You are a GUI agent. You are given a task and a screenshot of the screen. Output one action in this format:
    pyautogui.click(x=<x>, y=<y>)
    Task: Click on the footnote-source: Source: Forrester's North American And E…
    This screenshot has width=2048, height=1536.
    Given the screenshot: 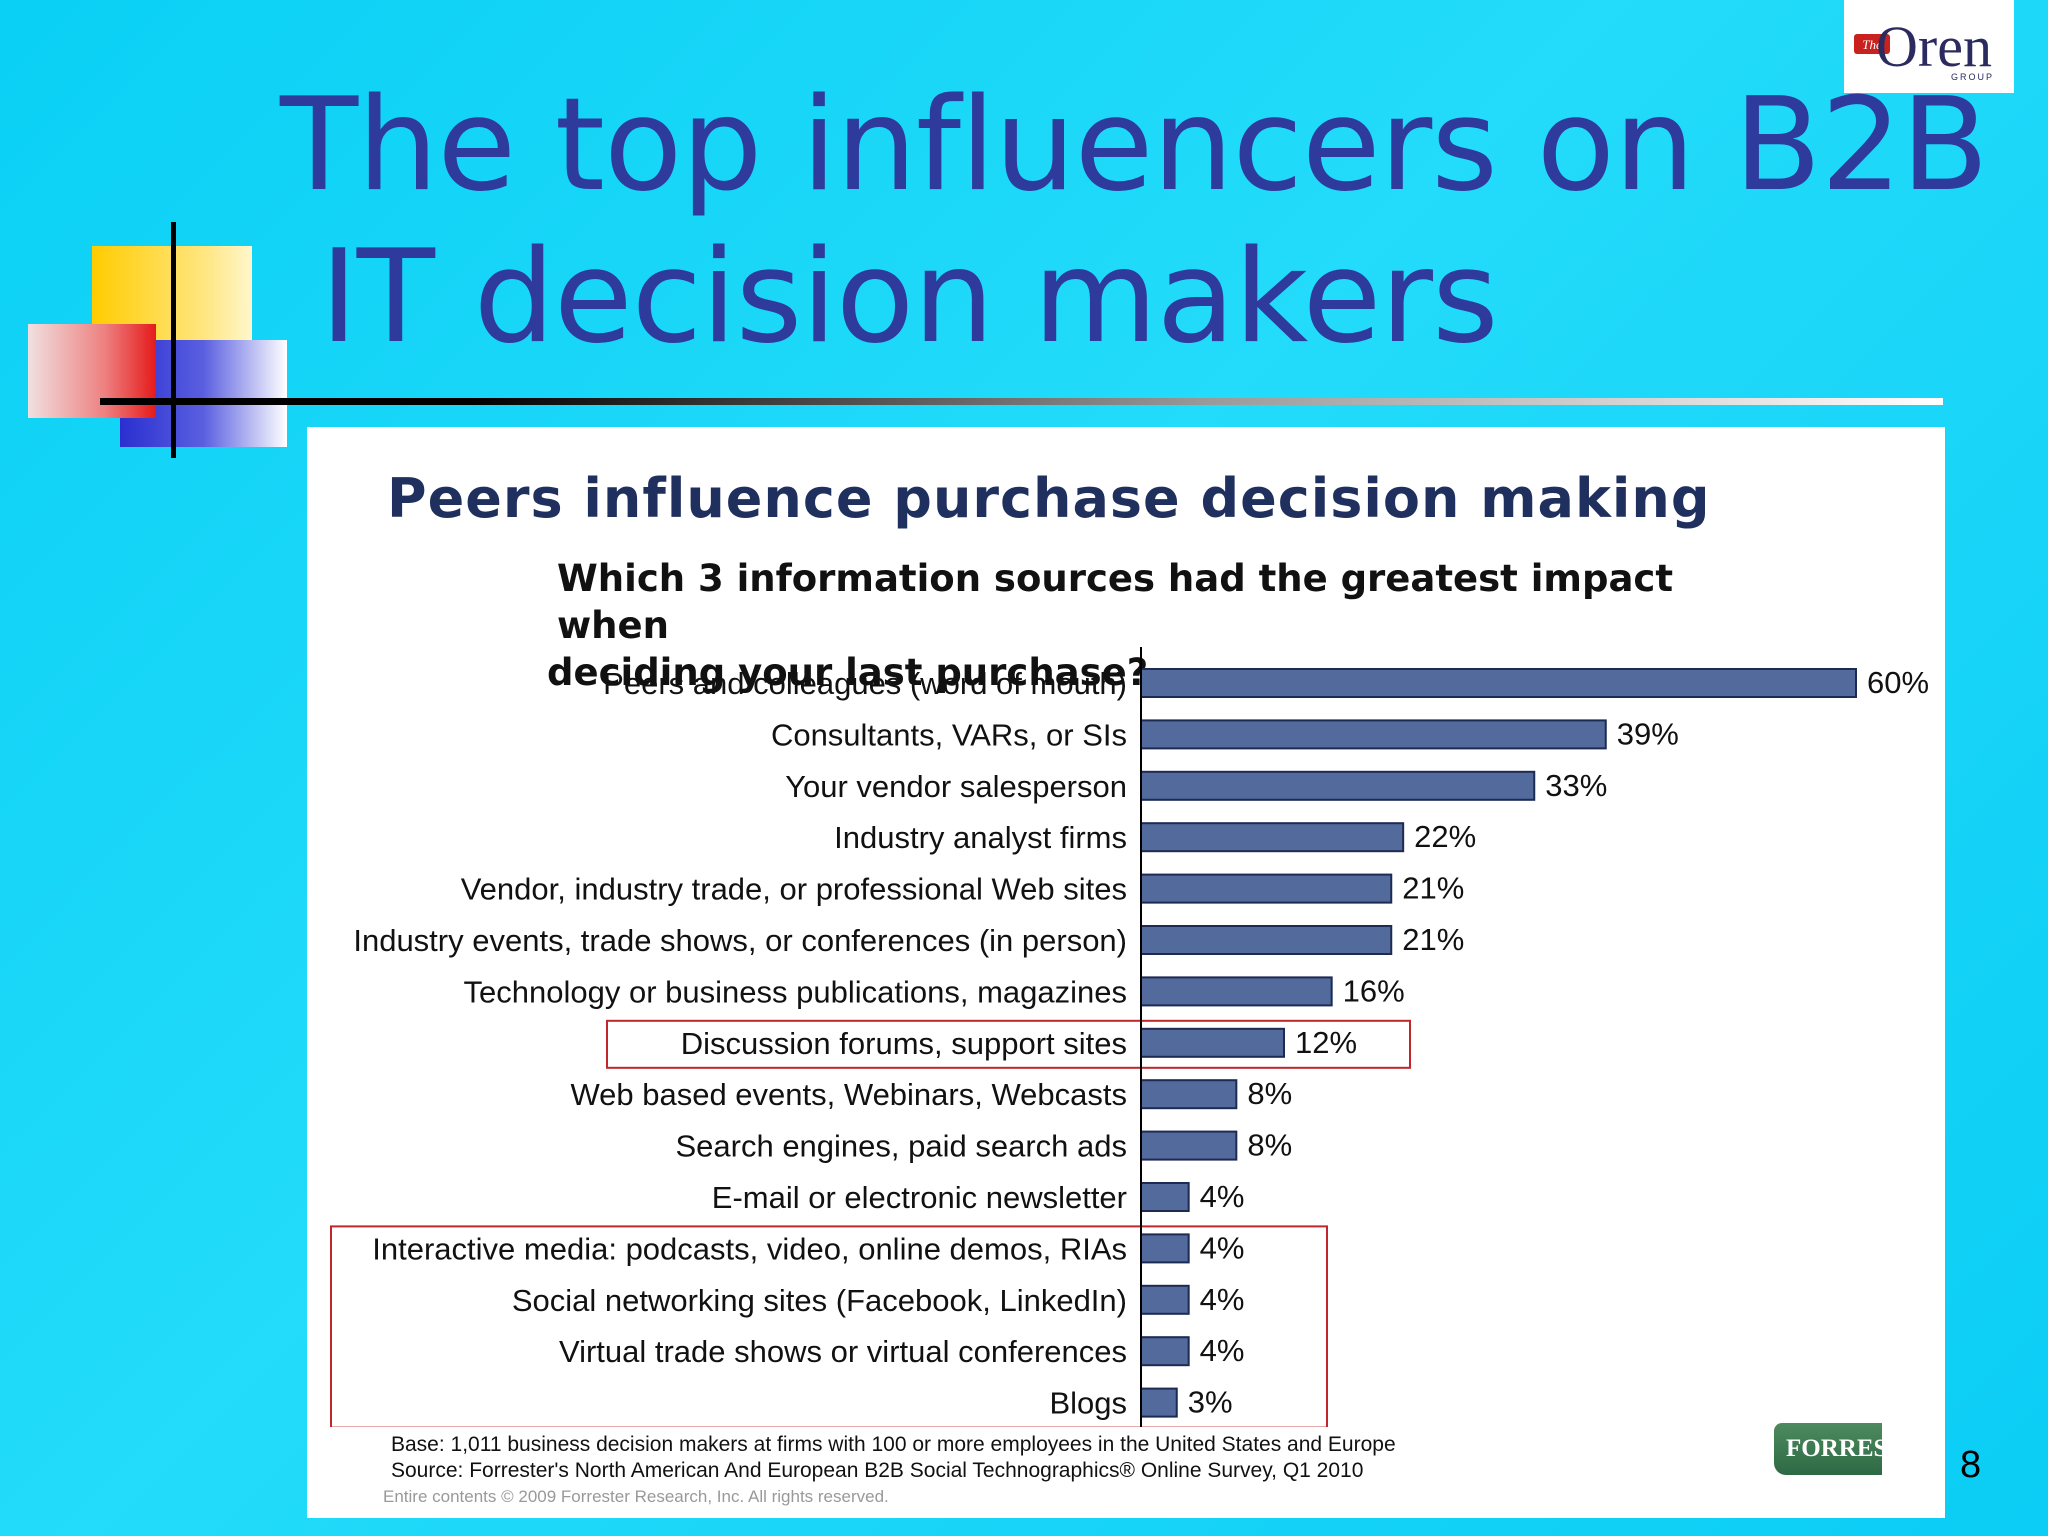 What is the action you would take?
    pyautogui.click(x=877, y=1470)
    